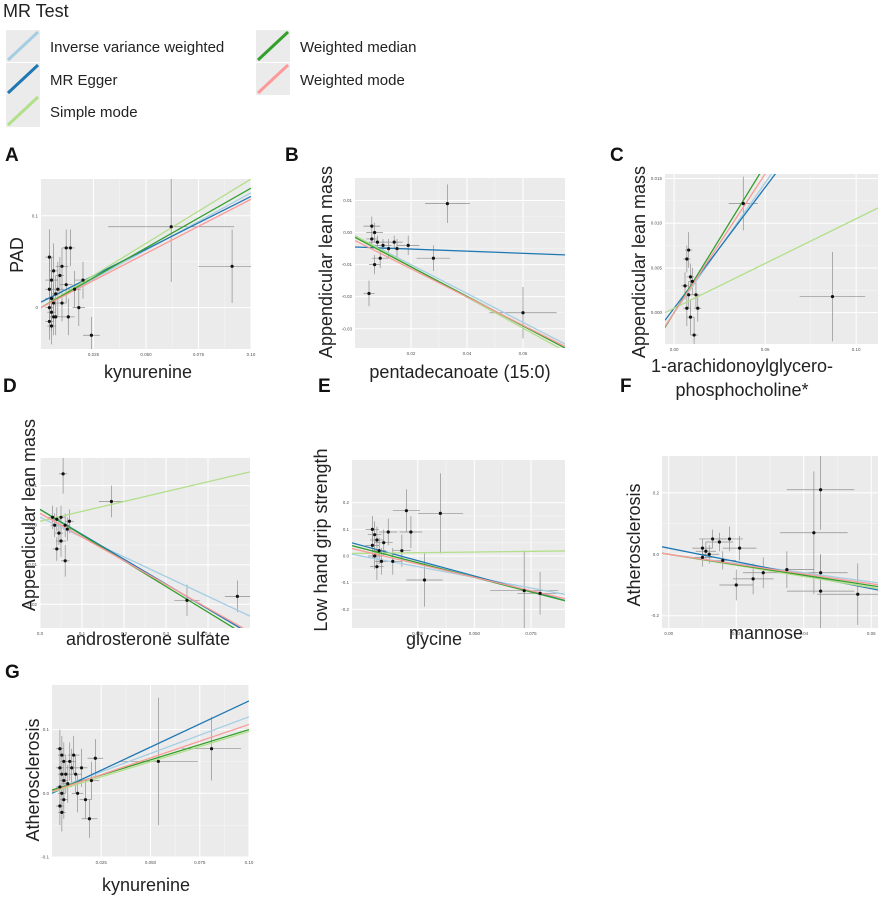  What do you see at coordinates (45, 857) in the screenshot?
I see `y-tick-label: -0.1` at bounding box center [45, 857].